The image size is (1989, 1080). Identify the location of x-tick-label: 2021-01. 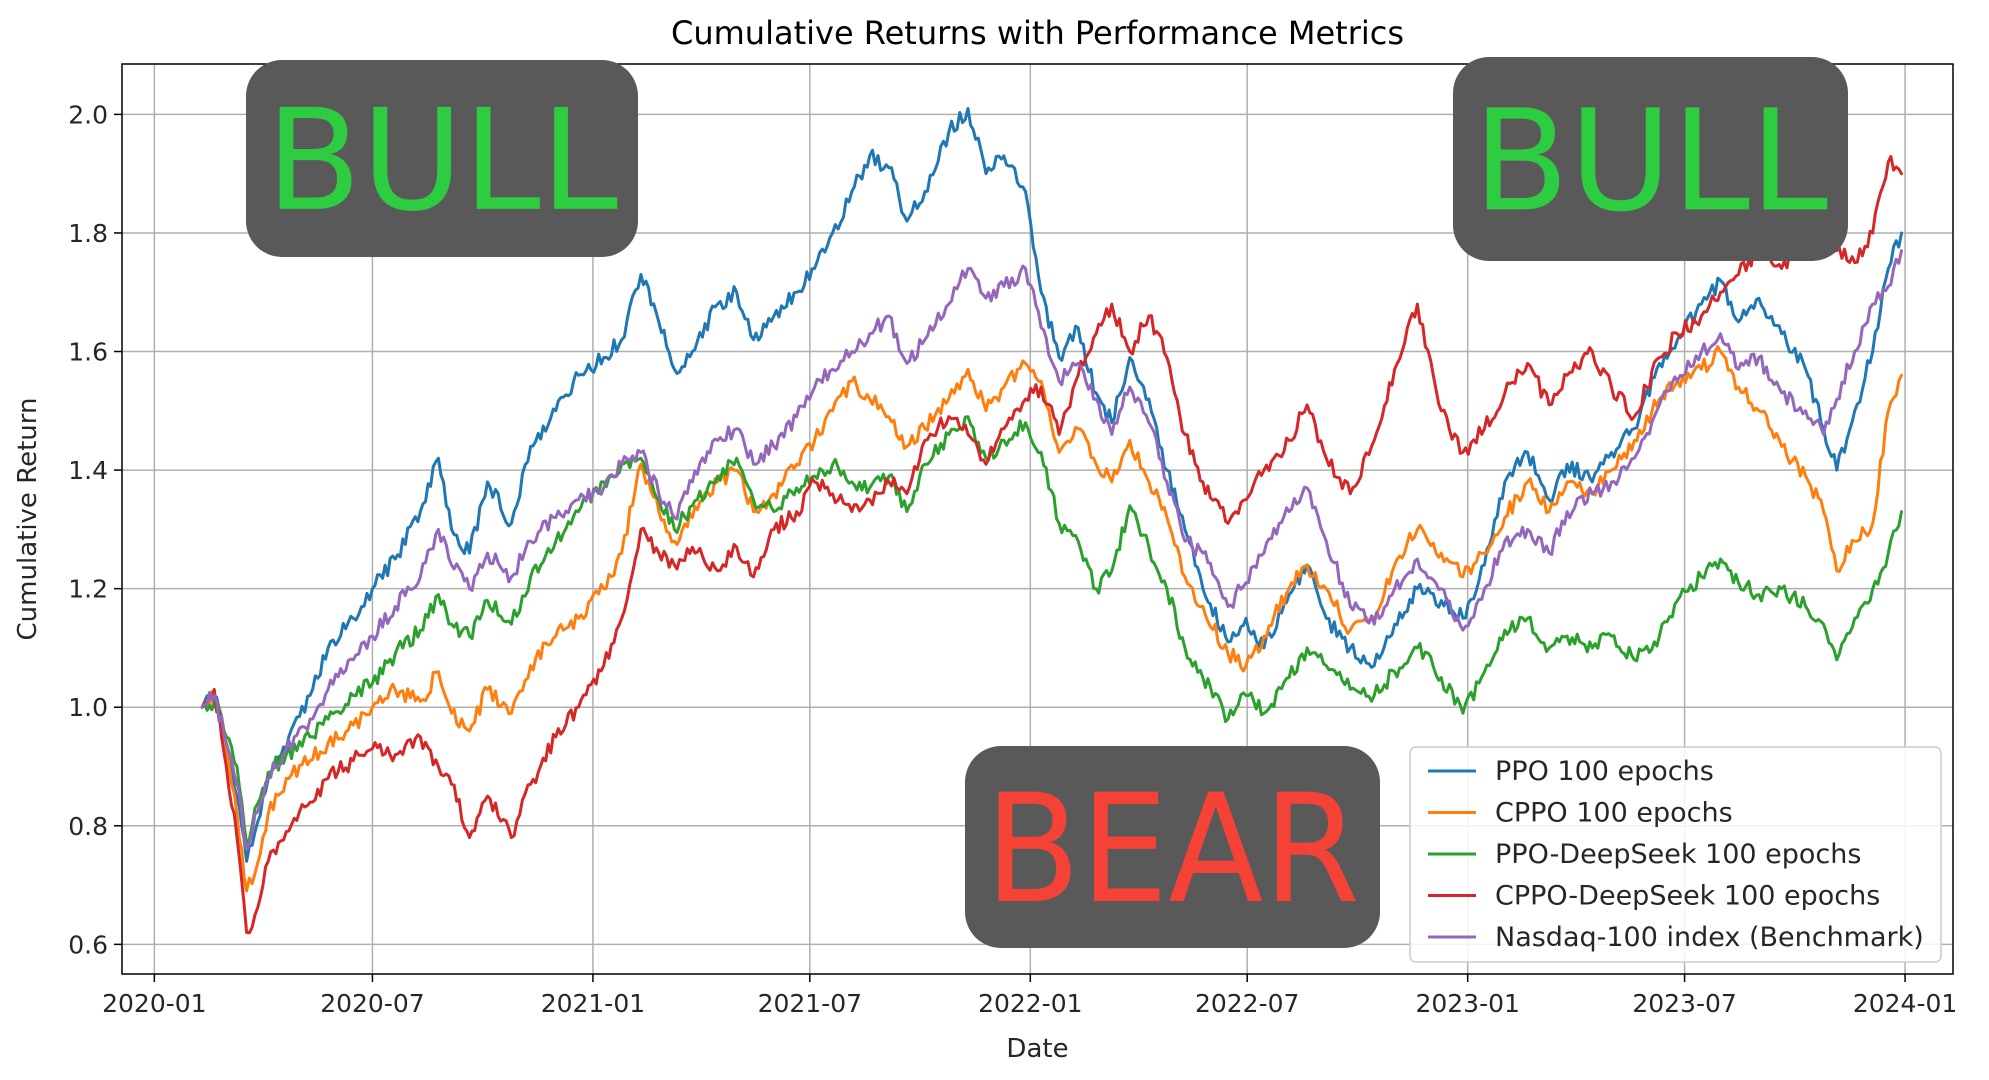
(593, 1003).